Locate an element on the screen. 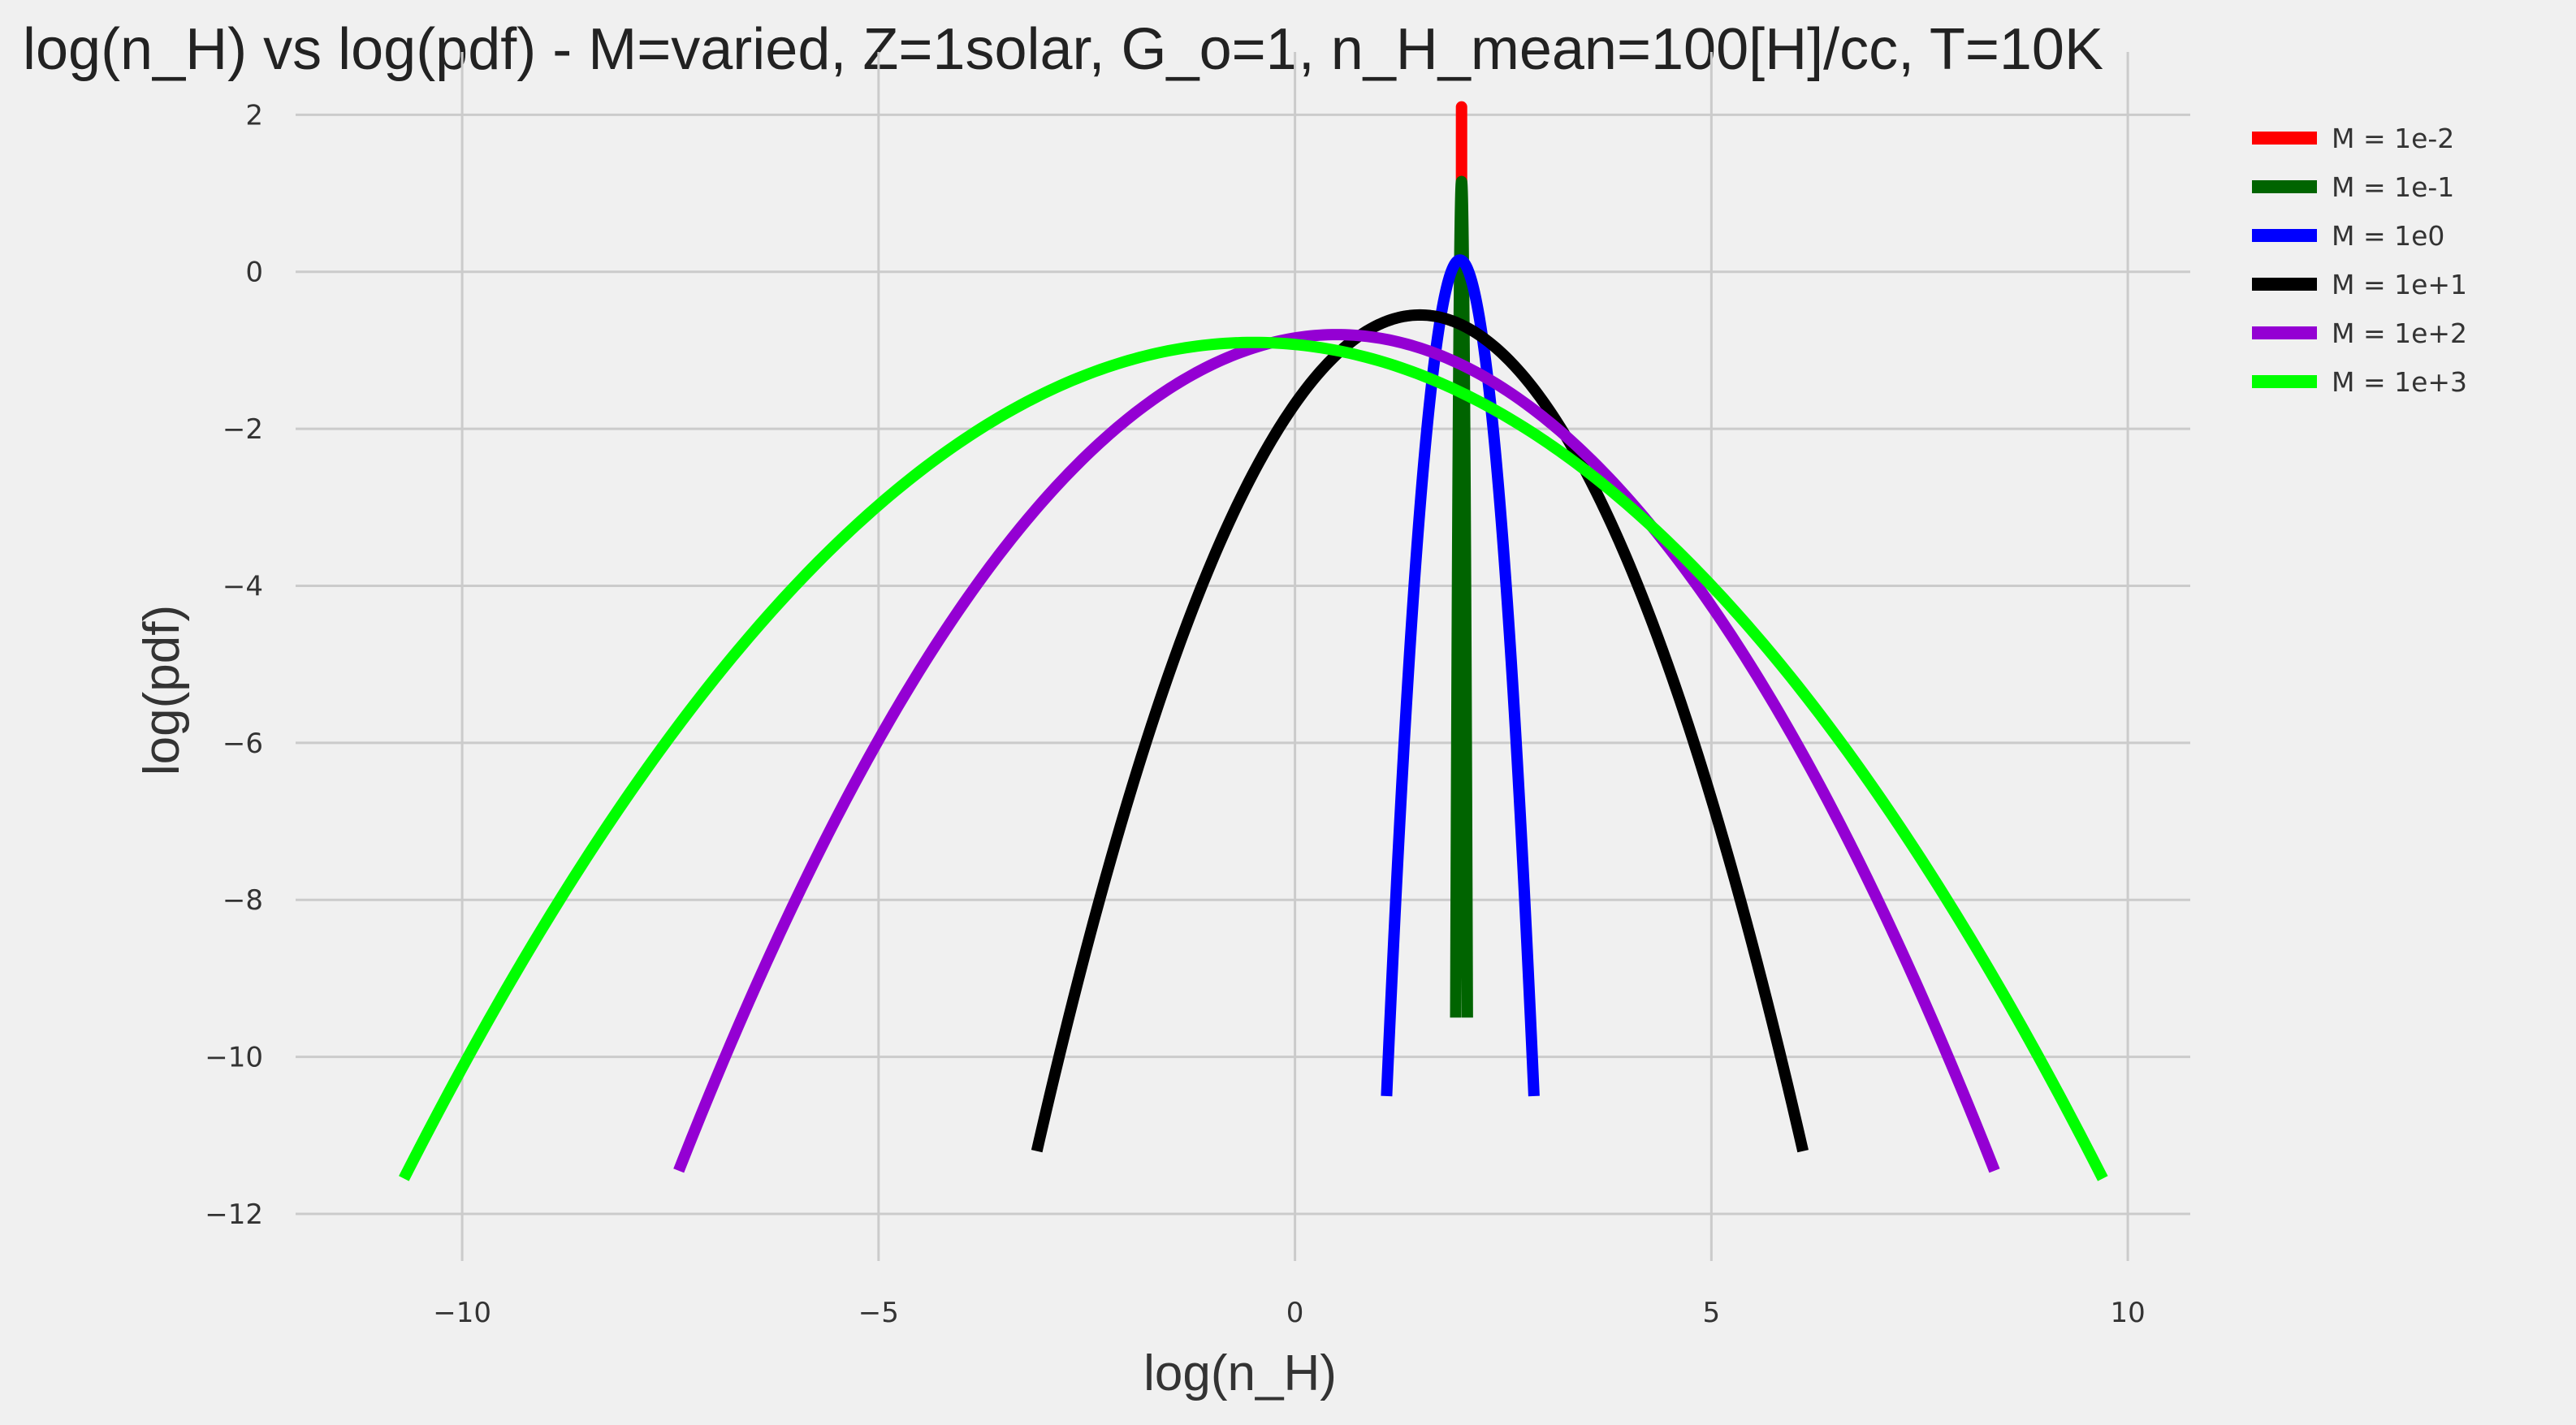  y-tick-label: −6 is located at coordinates (243, 744).